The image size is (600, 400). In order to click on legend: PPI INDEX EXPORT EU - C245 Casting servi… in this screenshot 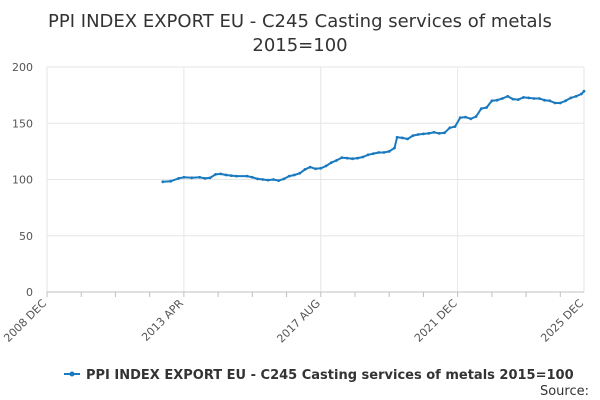, I will do `click(319, 375)`.